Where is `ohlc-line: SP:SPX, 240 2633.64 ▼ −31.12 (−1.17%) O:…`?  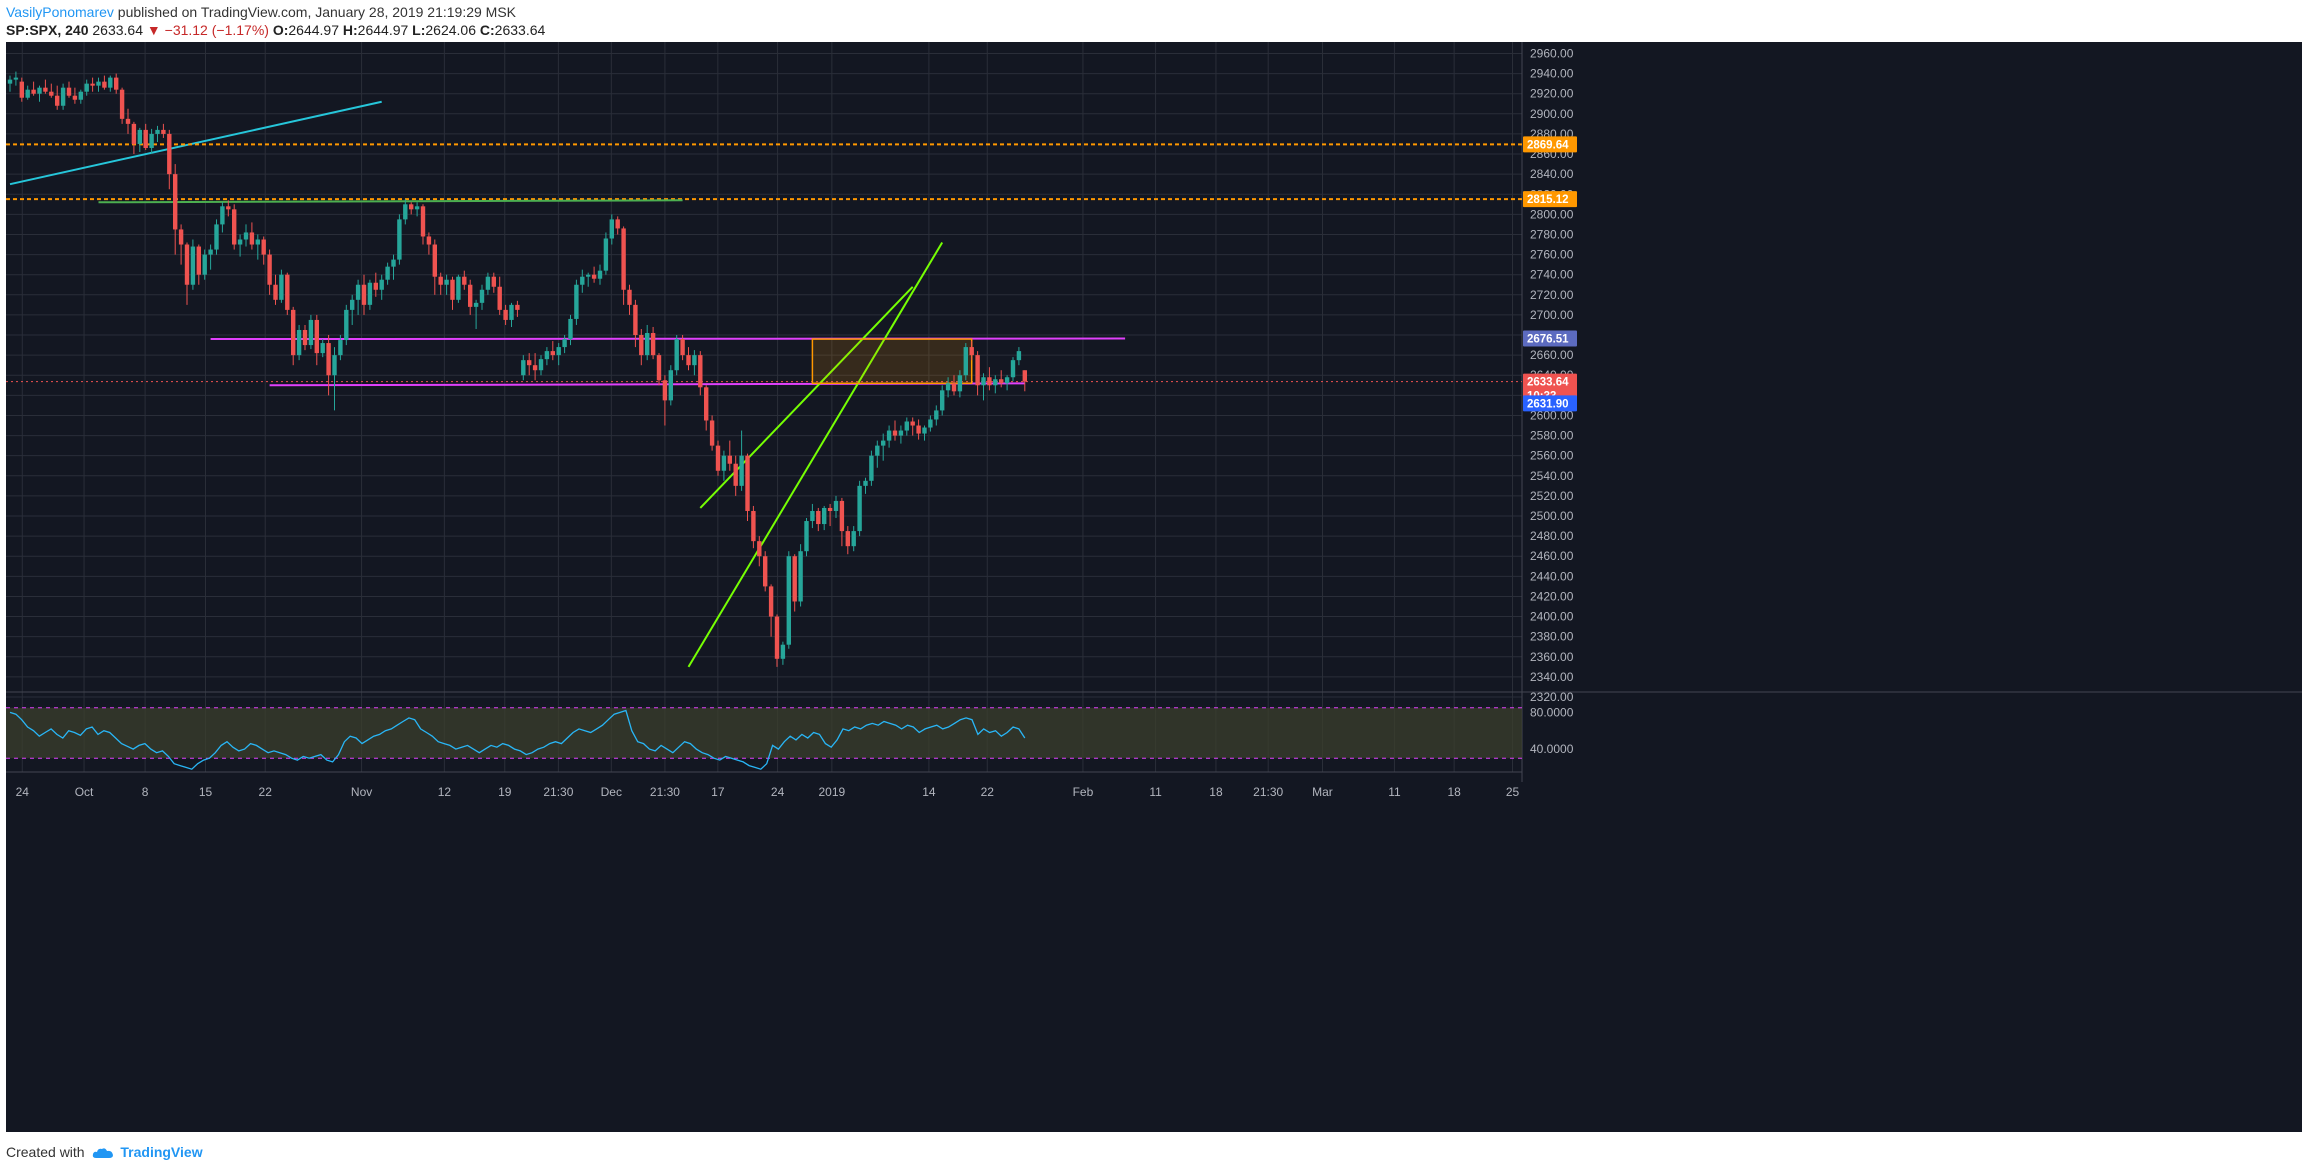
ohlc-line: SP:SPX, 240 2633.64 ▼ −31.12 (−1.17%) O:… is located at coordinates (275, 30).